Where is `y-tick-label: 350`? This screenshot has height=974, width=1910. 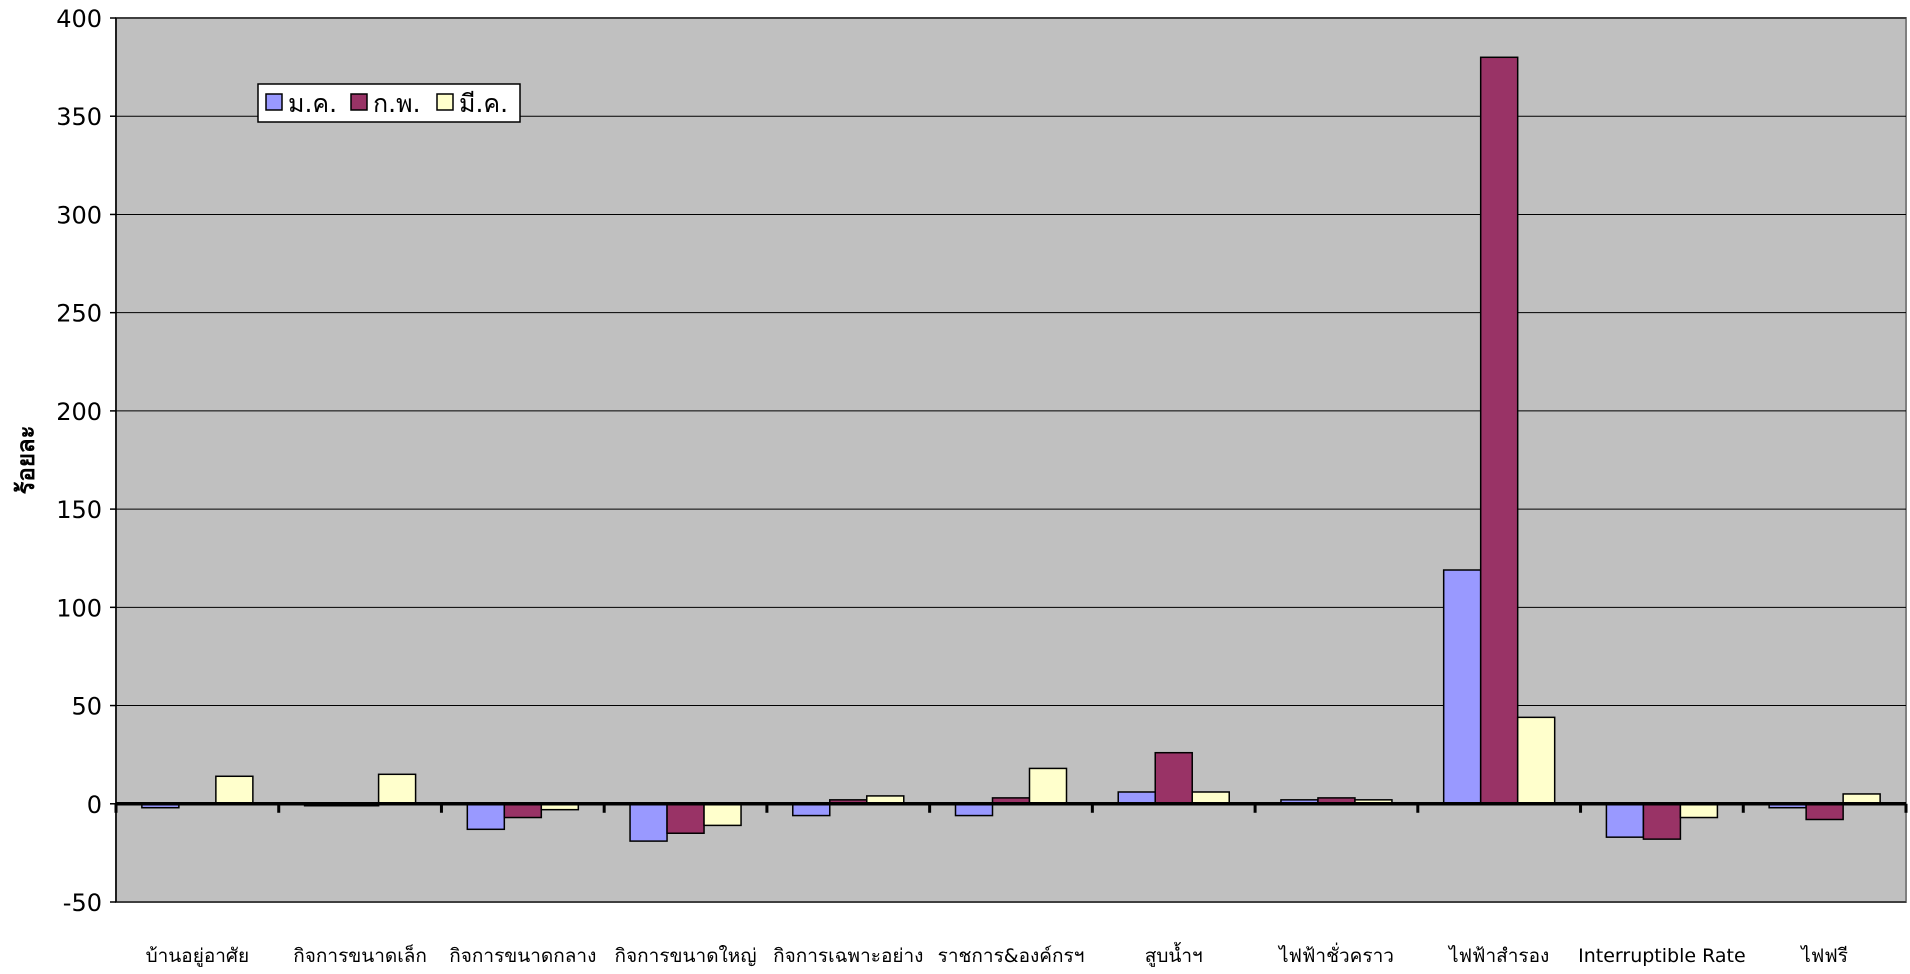
y-tick-label: 350 is located at coordinates (79, 117).